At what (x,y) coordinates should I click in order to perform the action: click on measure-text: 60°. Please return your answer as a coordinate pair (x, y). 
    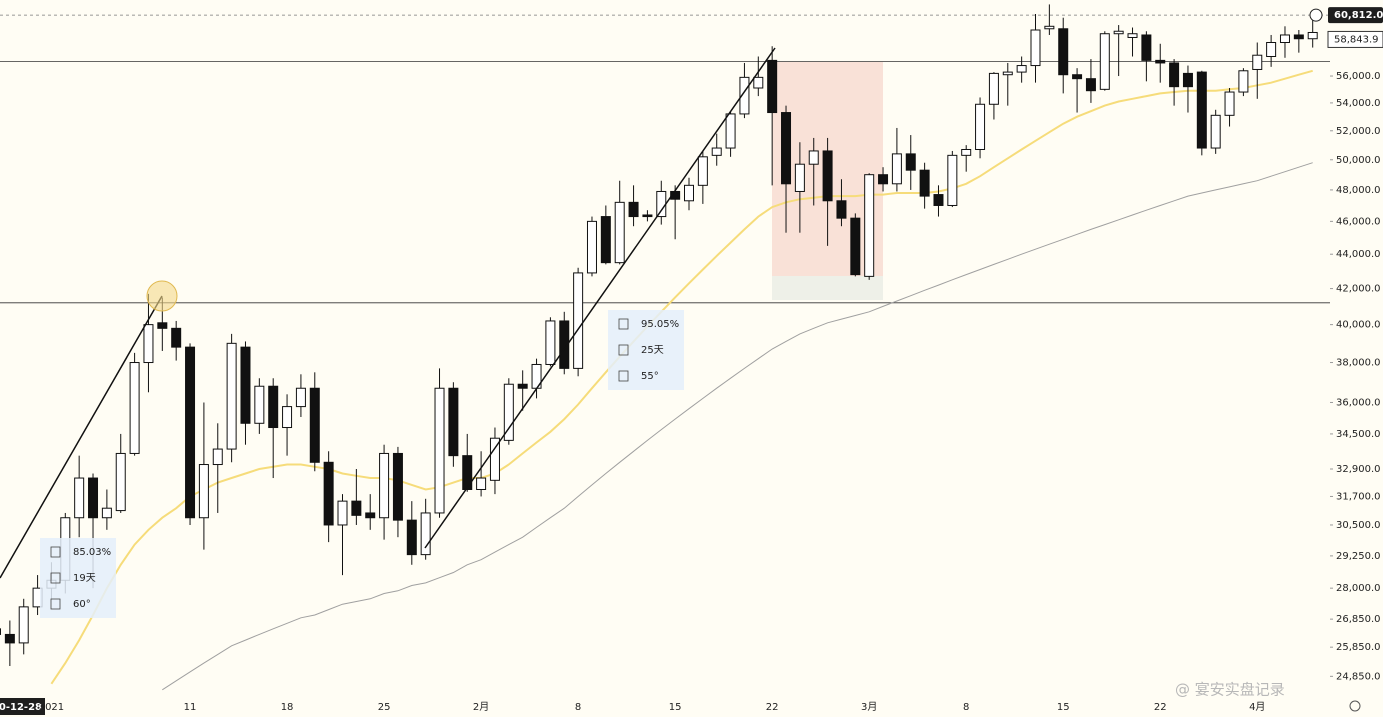
    Looking at the image, I should click on (82, 604).